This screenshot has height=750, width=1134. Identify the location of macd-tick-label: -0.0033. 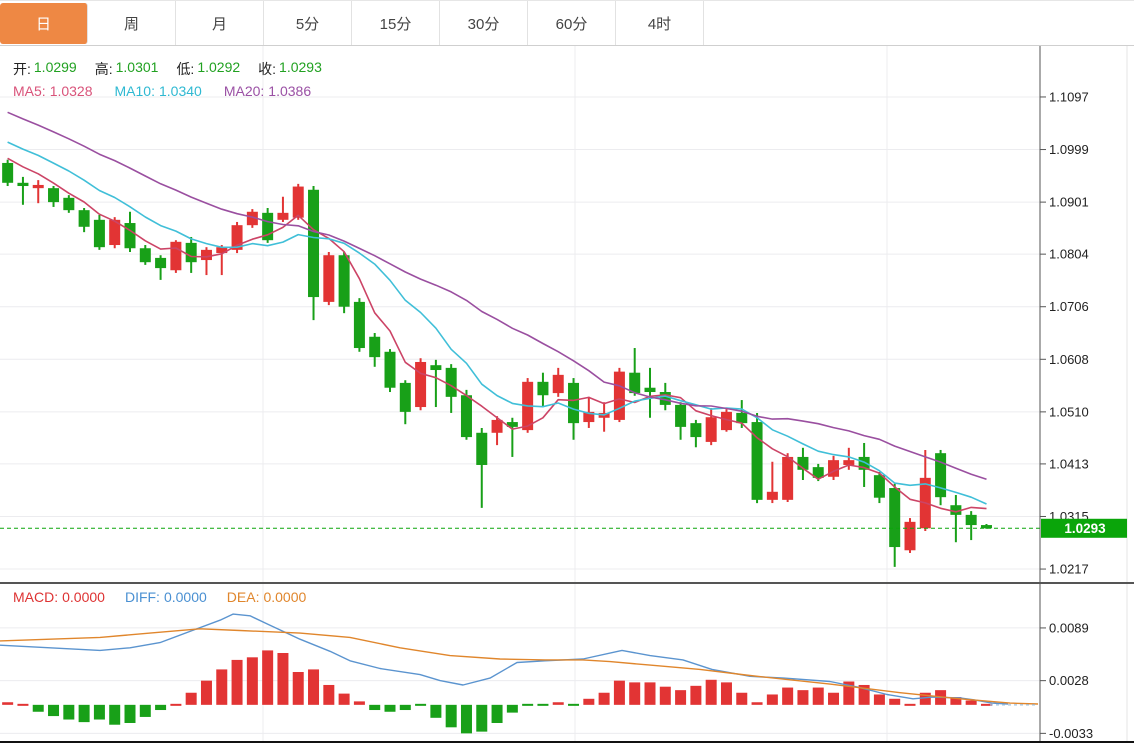
(1071, 733).